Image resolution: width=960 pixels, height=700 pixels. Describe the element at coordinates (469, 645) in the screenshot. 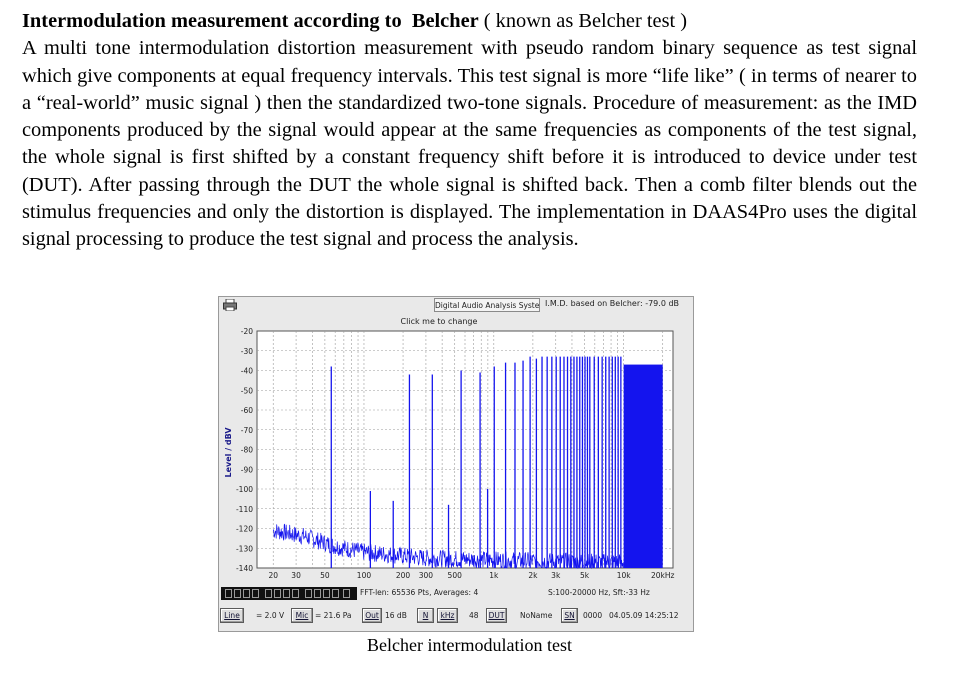

I see `figure-caption: Belcher intermodulation test` at that location.